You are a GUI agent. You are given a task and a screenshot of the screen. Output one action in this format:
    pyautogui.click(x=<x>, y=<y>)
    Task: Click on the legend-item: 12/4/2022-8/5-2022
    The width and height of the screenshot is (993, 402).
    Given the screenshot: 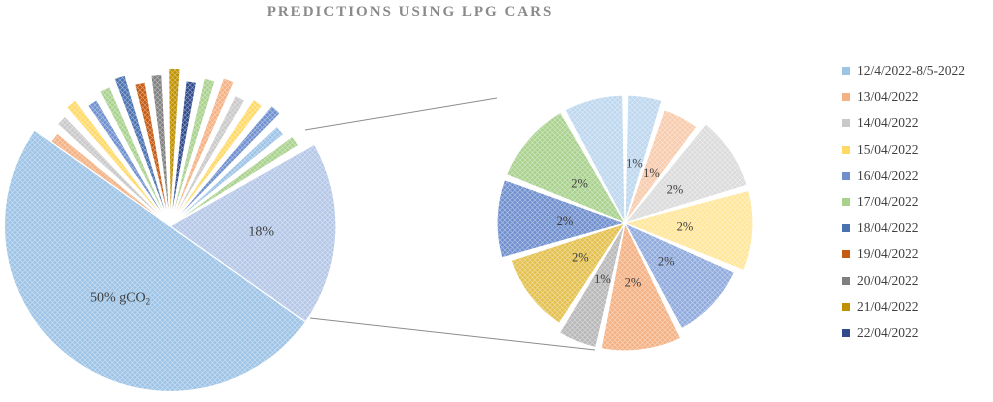 What is the action you would take?
    pyautogui.click(x=917, y=71)
    